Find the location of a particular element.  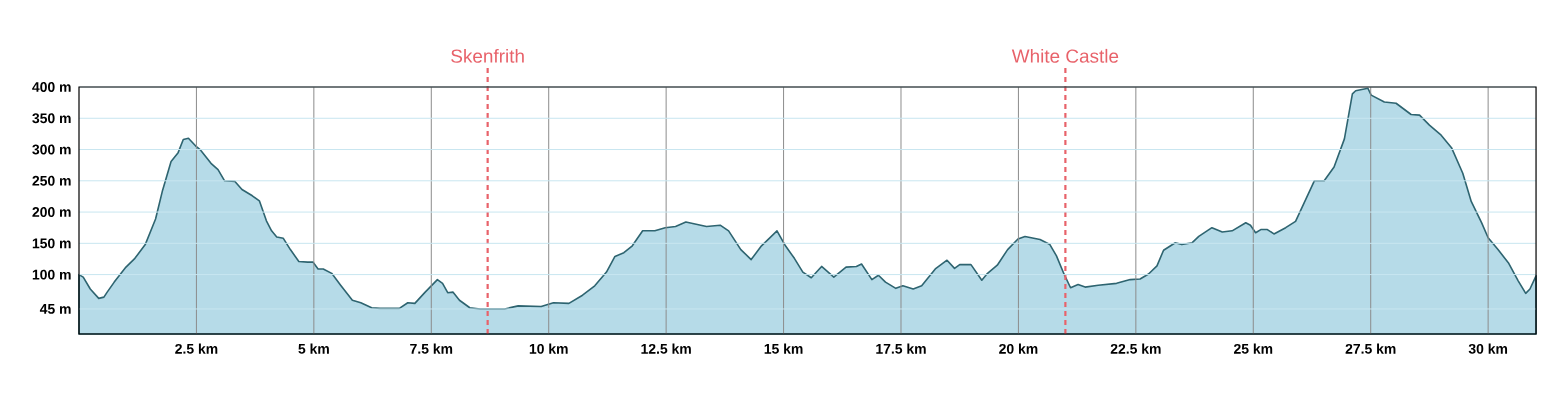

x-tick-label: 7.5 km is located at coordinates (431, 348).